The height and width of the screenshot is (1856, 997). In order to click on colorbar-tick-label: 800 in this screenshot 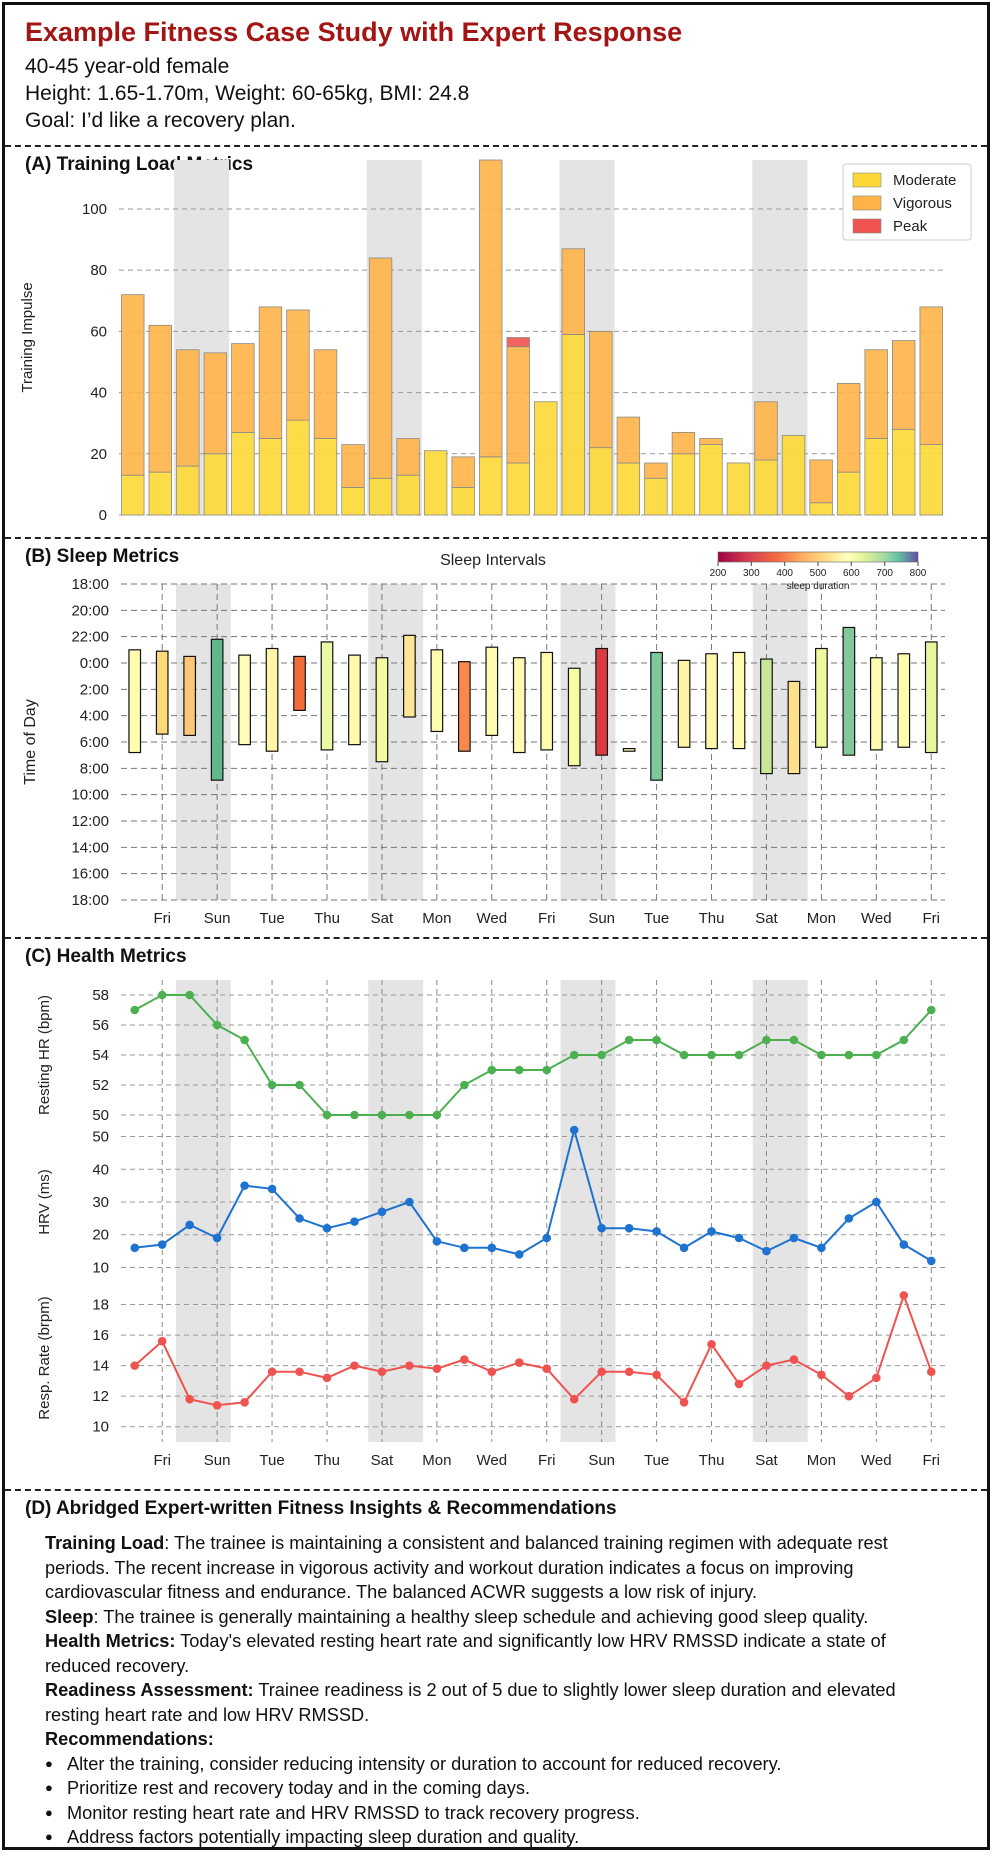, I will do `click(918, 573)`.